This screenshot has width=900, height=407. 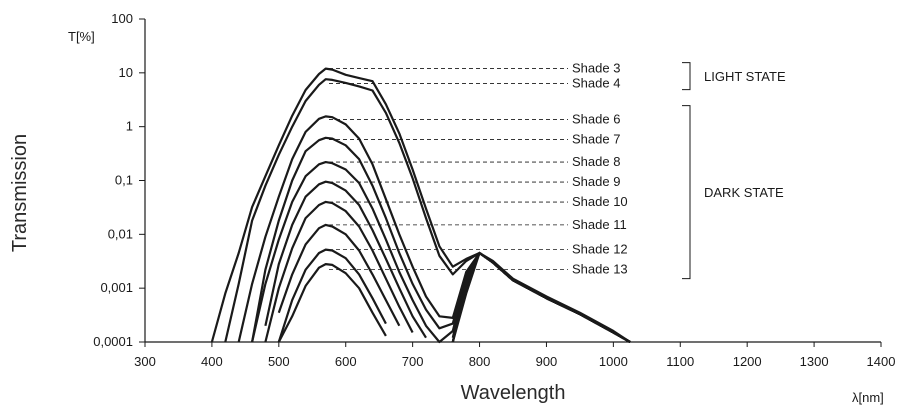 I want to click on dark-state-bracket, so click(x=686, y=192).